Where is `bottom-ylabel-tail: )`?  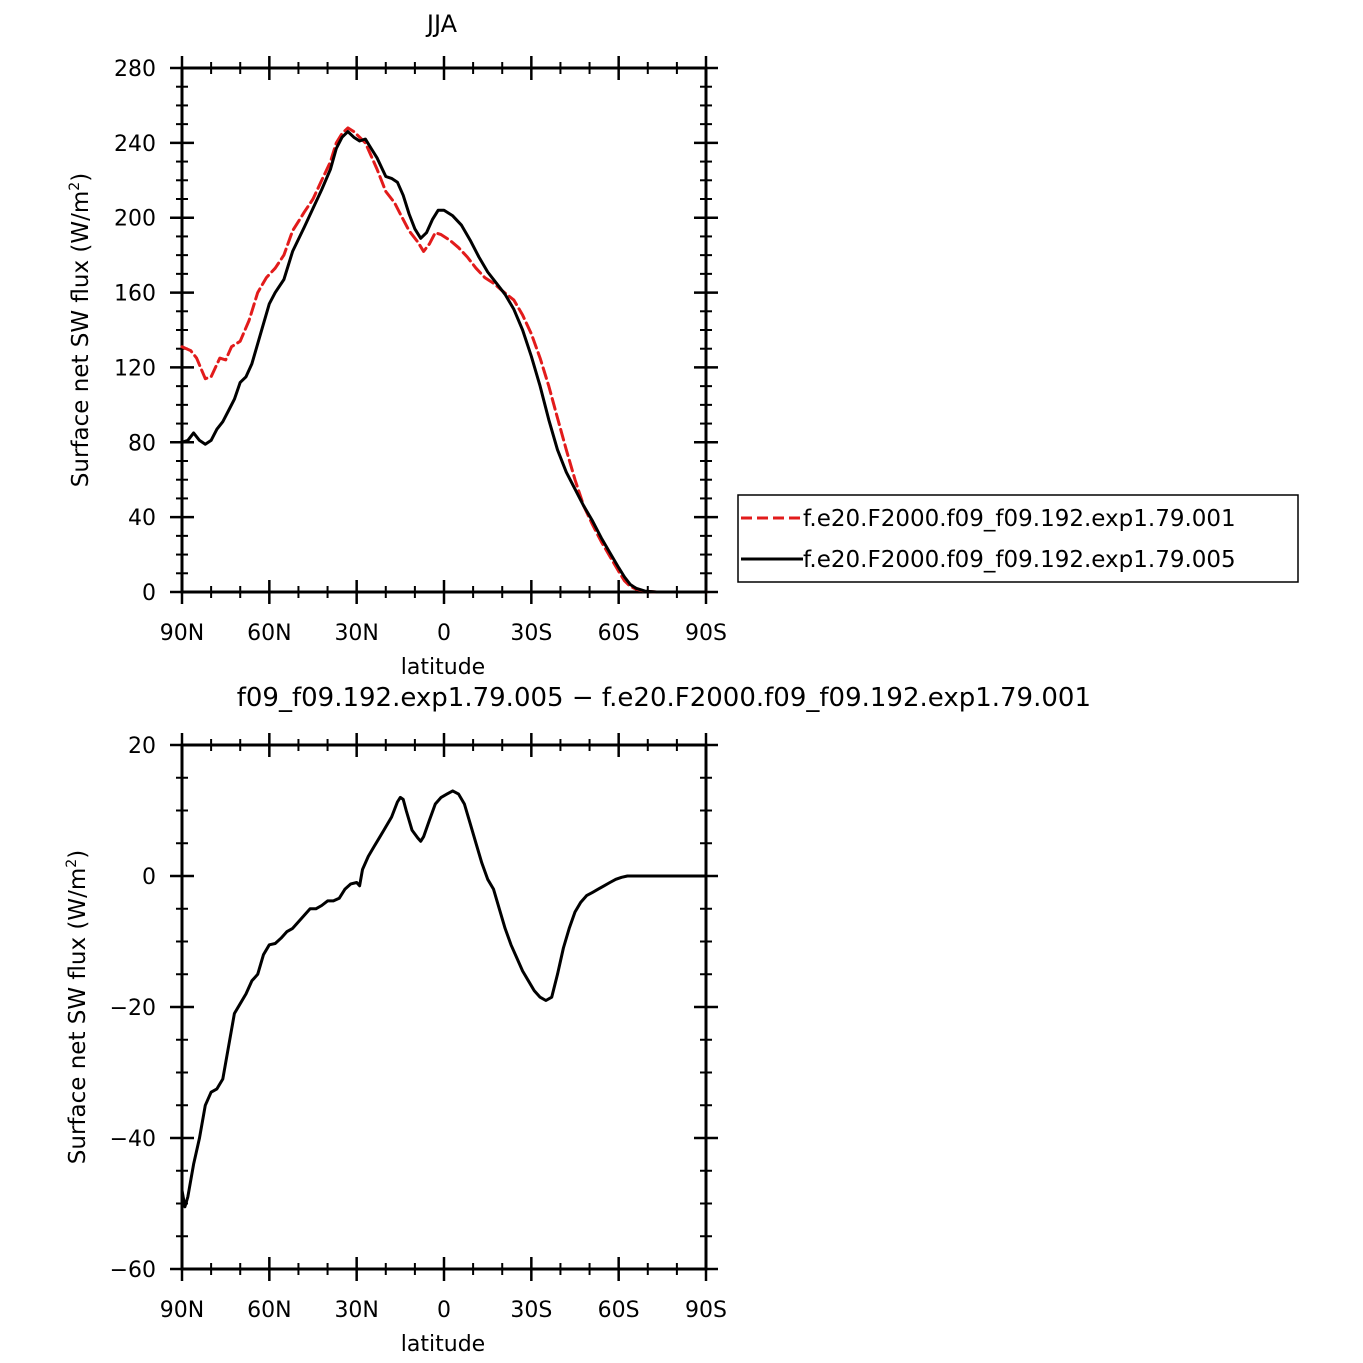
bottom-ylabel-tail: ) is located at coordinates (78, 854).